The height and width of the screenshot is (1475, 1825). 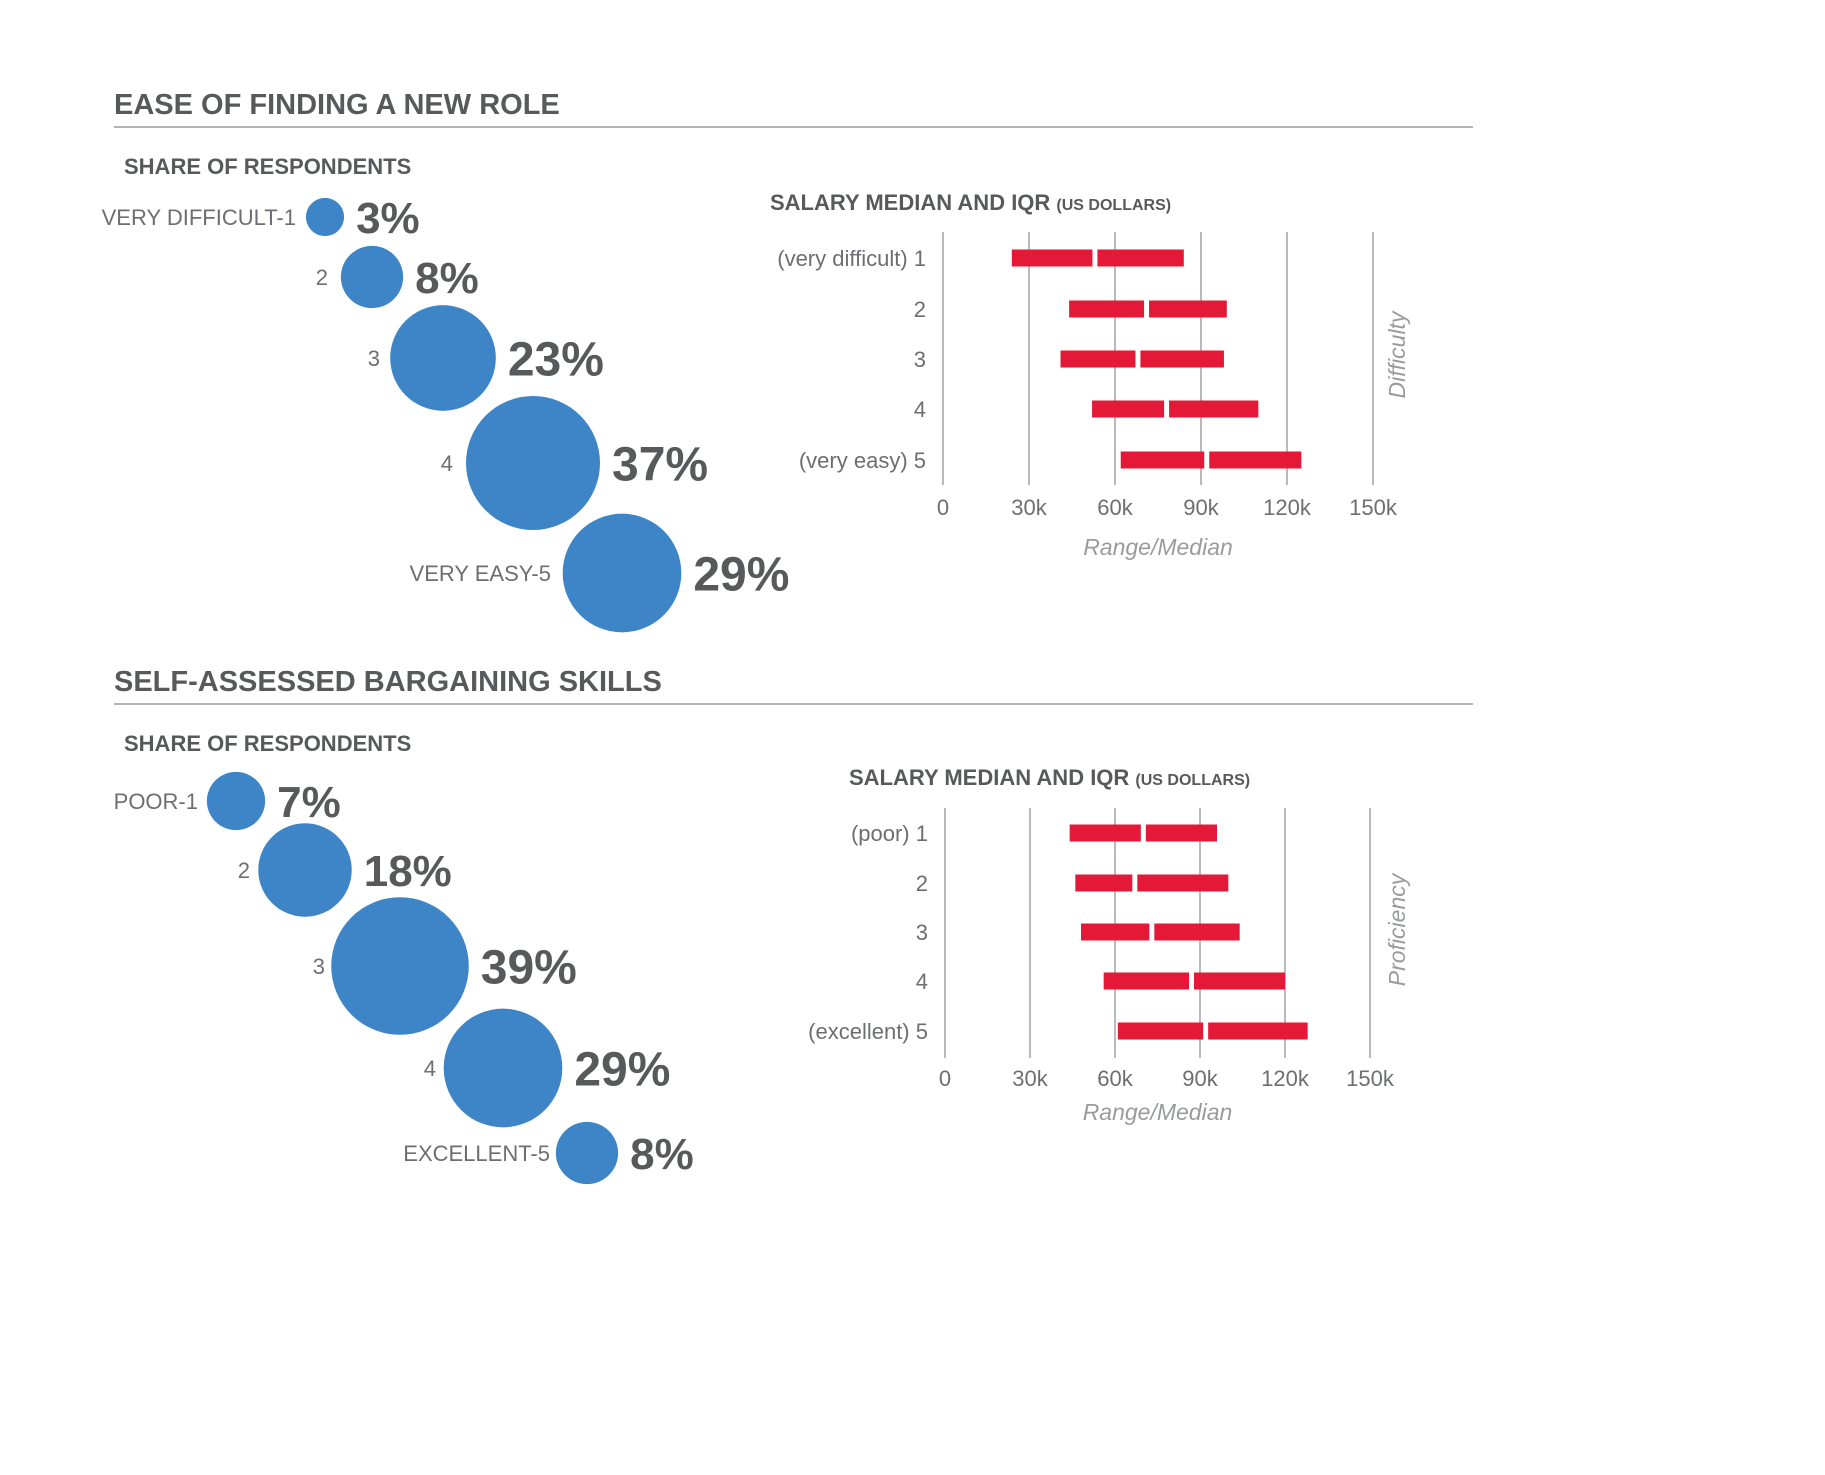 What do you see at coordinates (408, 871) in the screenshot?
I see `bubble-value-label: 18%` at bounding box center [408, 871].